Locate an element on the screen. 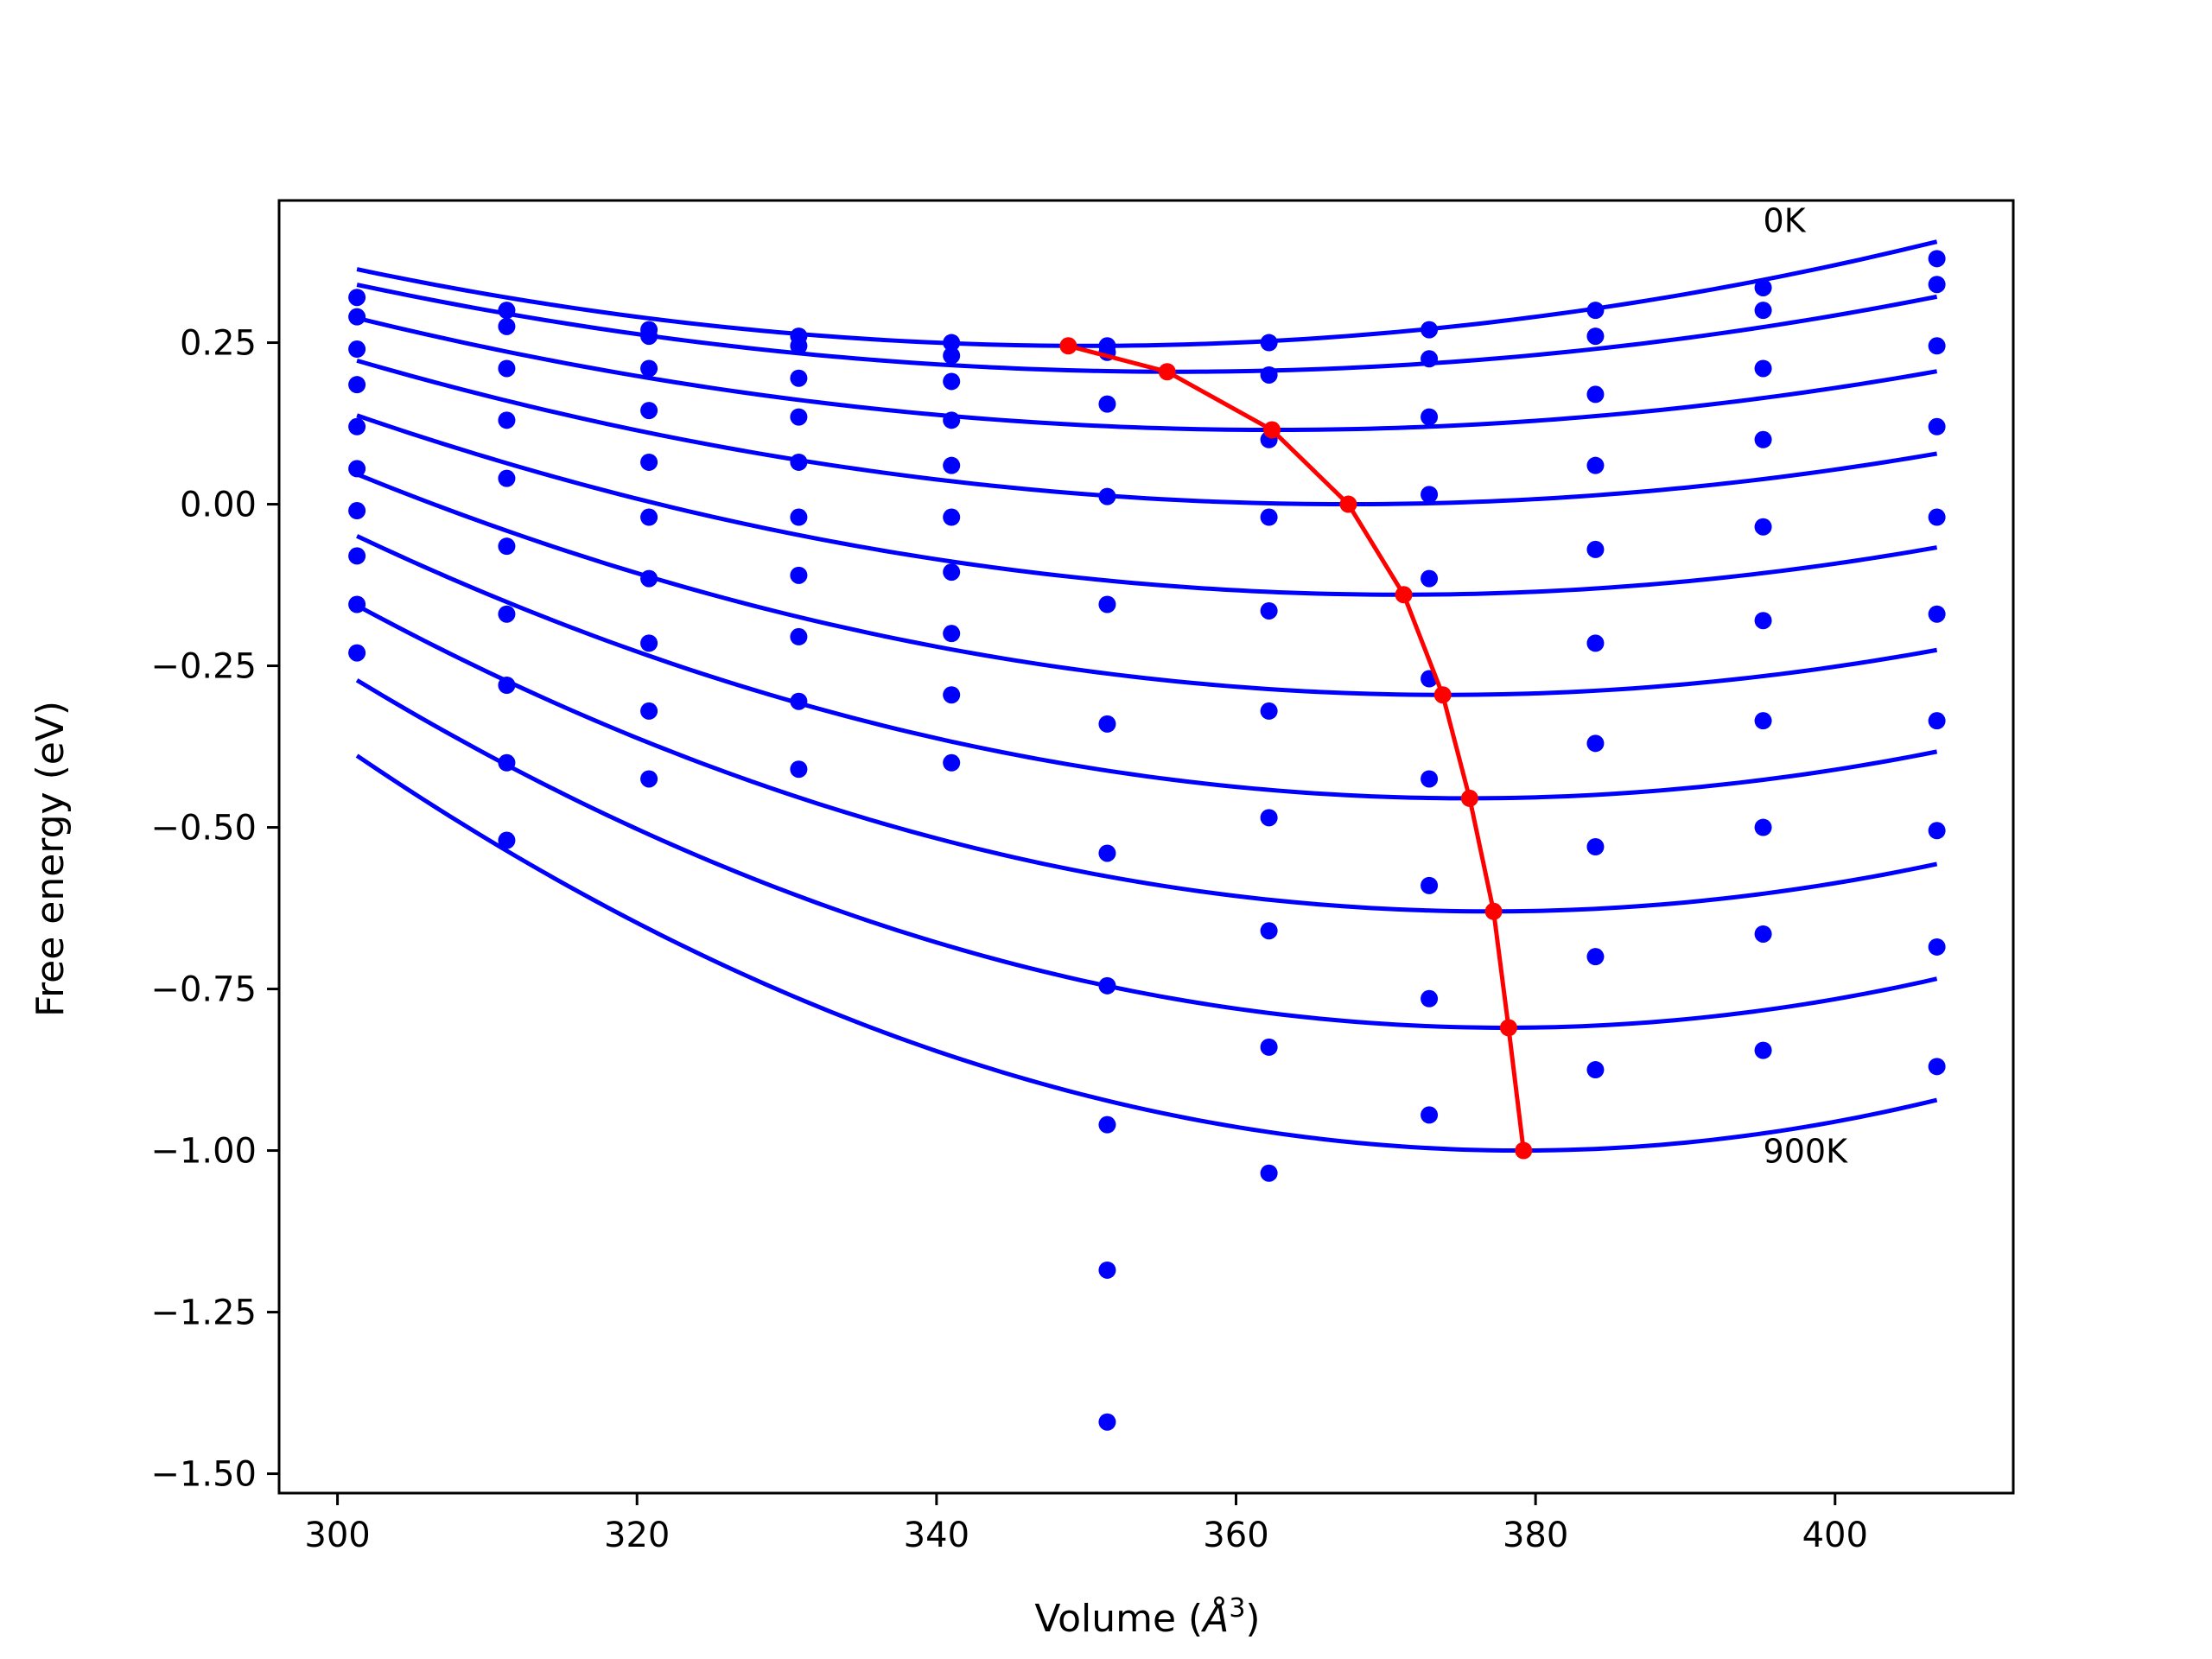  x-axis-title: Volume (Å3) is located at coordinates (1147, 1617).